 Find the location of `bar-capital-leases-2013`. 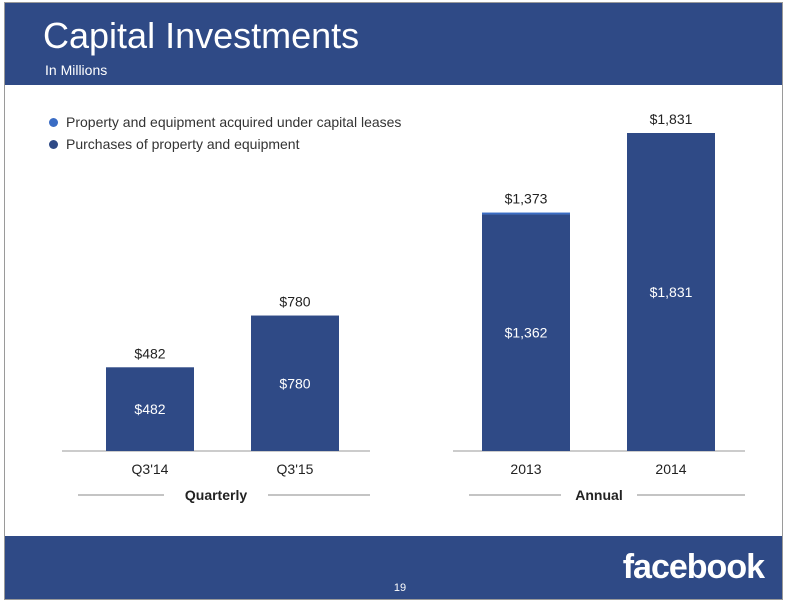

bar-capital-leases-2013 is located at coordinates (526, 213).